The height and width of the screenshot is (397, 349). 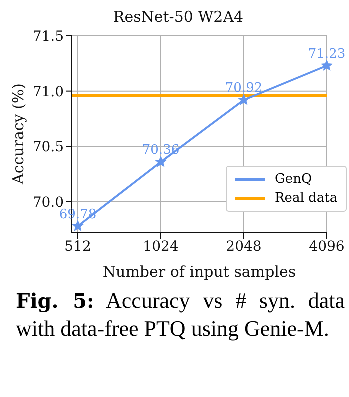 What do you see at coordinates (244, 88) in the screenshot?
I see `data-label: 70.92` at bounding box center [244, 88].